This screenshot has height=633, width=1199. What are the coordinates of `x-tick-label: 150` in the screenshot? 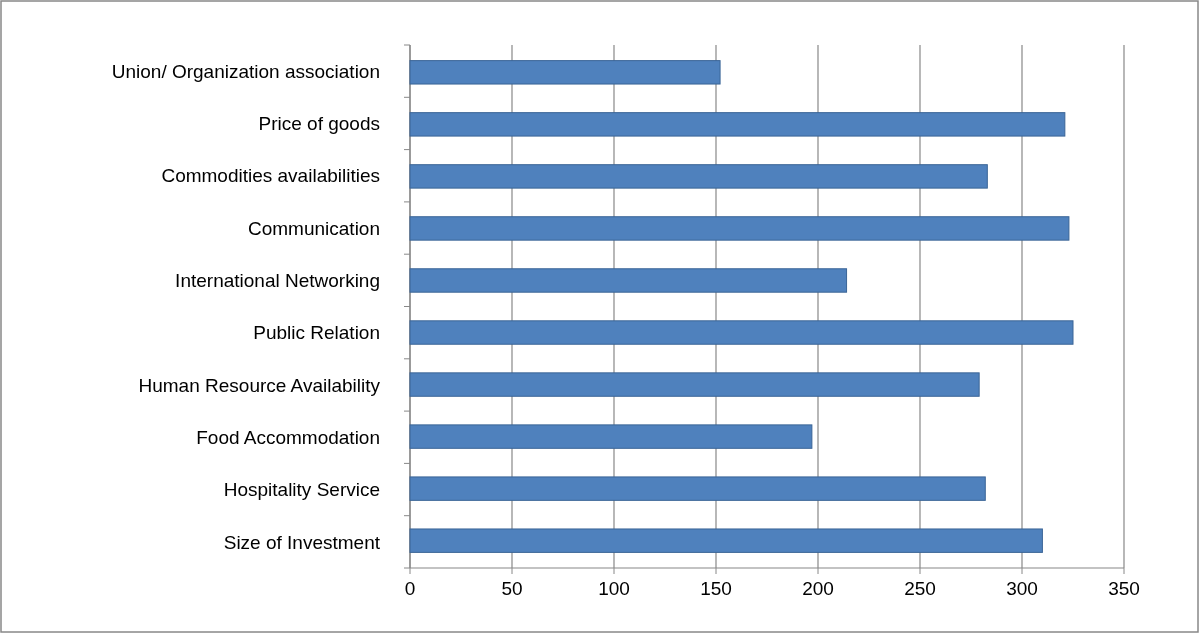 It's located at (716, 588).